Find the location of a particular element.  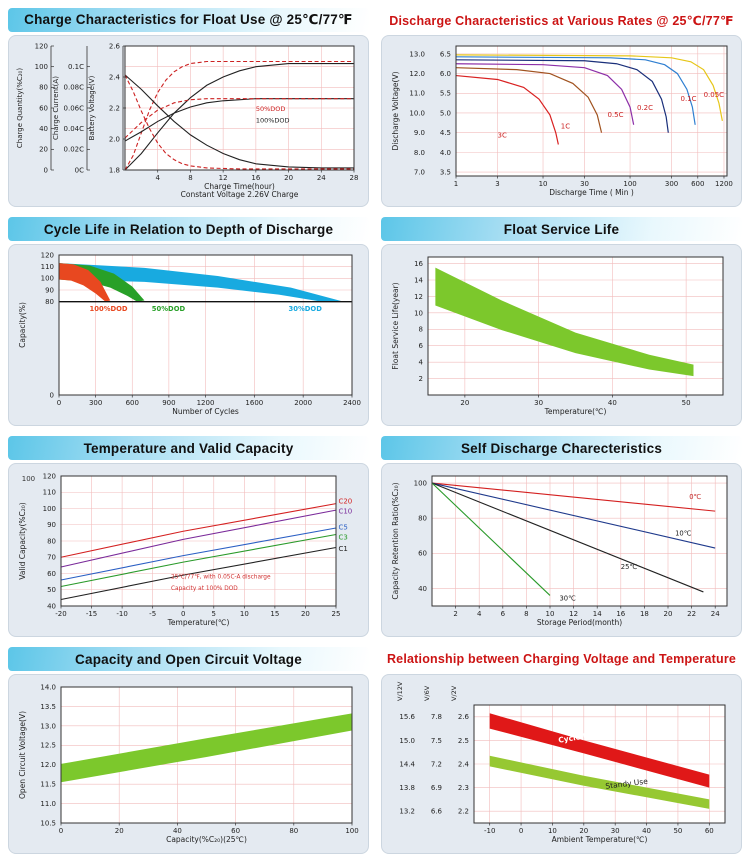

svg-text: 30%DOD is located at coordinates (306, 309).